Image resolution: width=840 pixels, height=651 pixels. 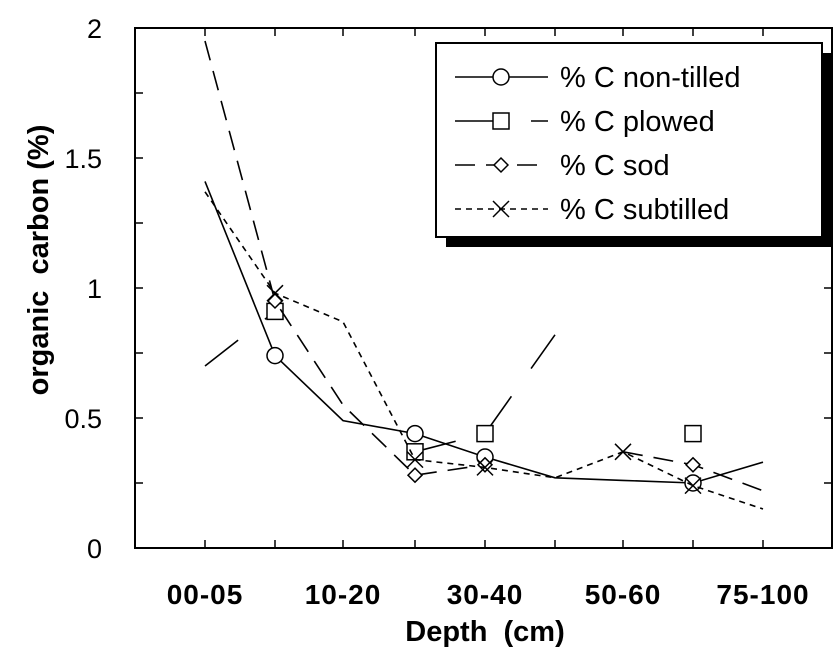 I want to click on x-tick-label: 75-100, so click(x=762, y=594).